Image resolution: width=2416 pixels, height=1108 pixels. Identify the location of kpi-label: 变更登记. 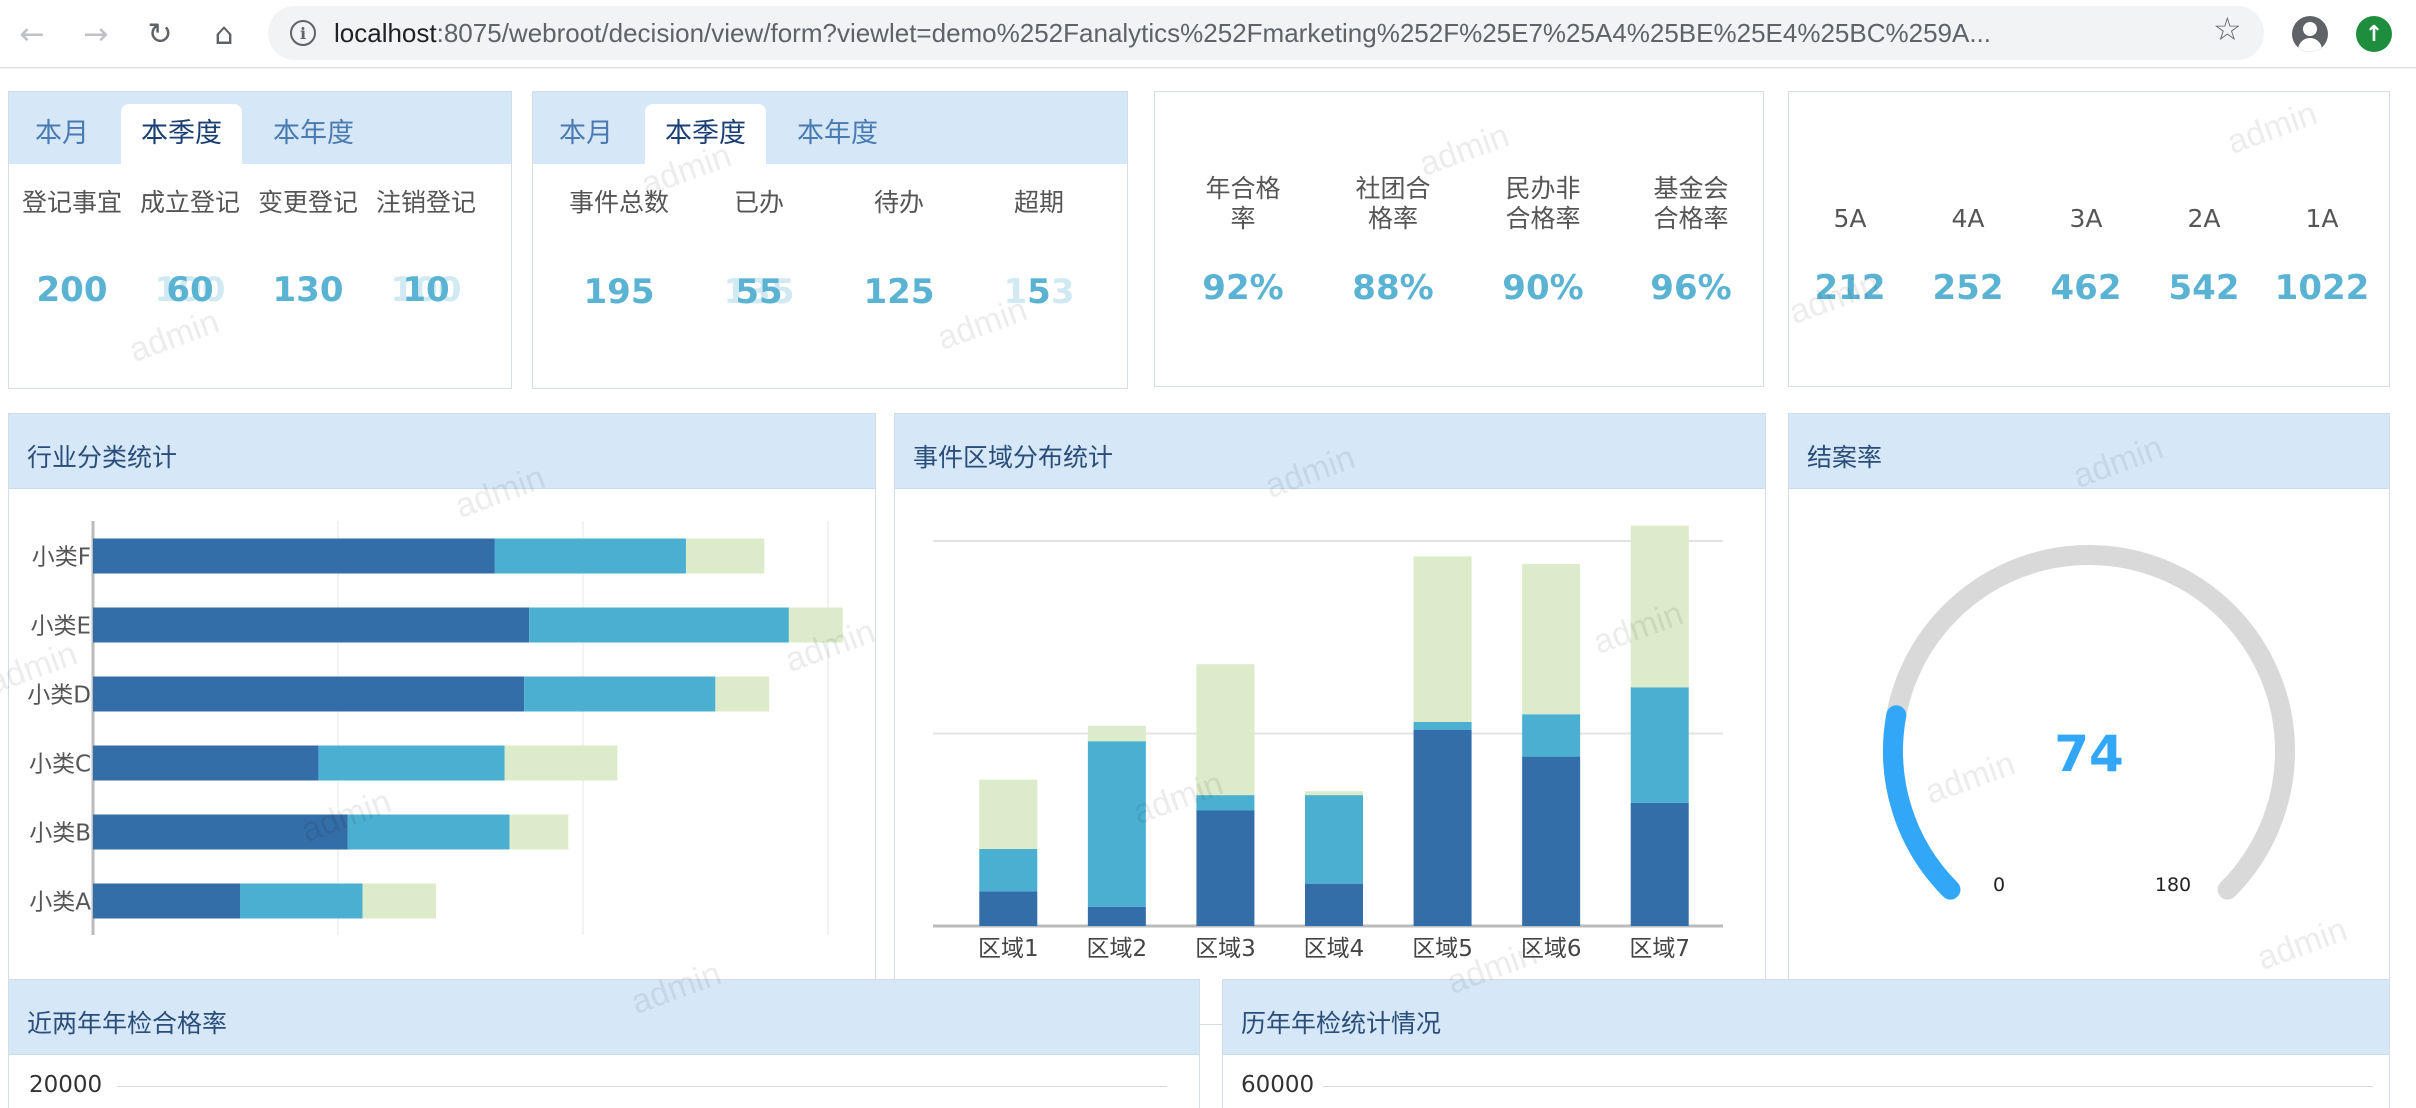
(307, 202).